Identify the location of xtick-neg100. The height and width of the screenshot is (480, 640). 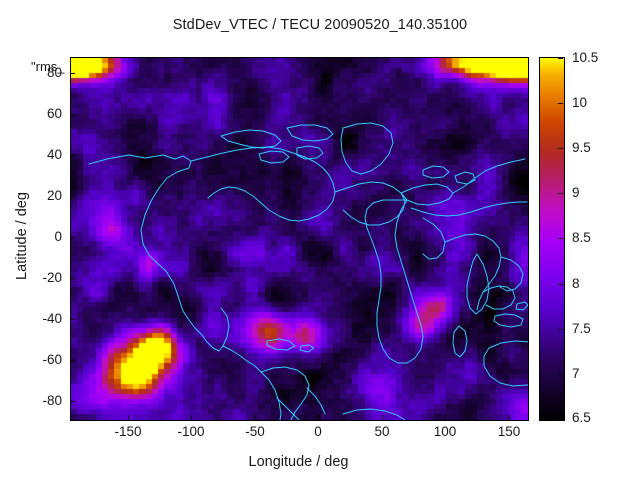
(191, 417).